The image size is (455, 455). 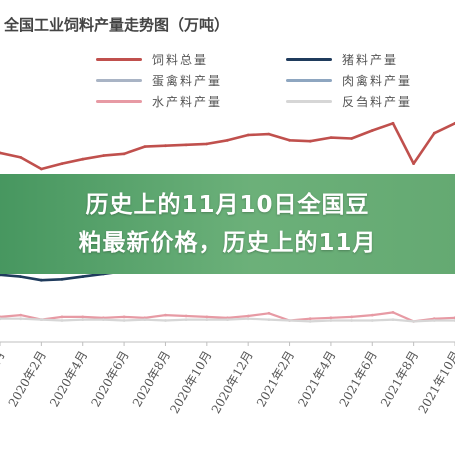 I want to click on legend: 饲料总量 猪料产量 蛋禽料产量 肉禽料产量 水产料产量 反刍料产量, so click(x=227, y=80).